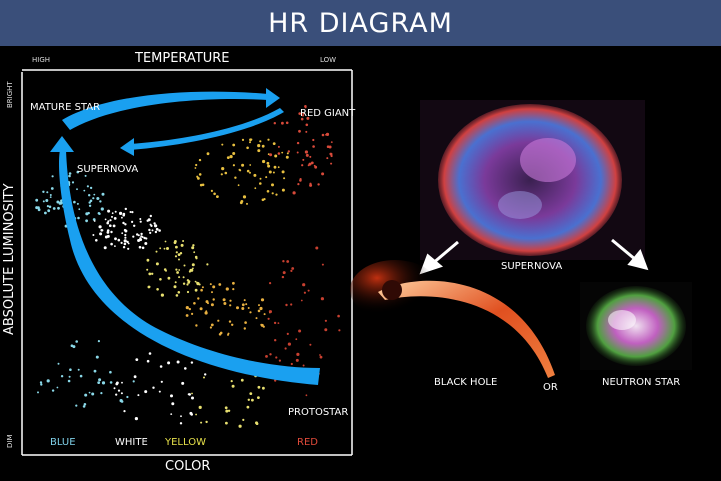  I want to click on to-neutron-star-arrow, so click(624, 250).